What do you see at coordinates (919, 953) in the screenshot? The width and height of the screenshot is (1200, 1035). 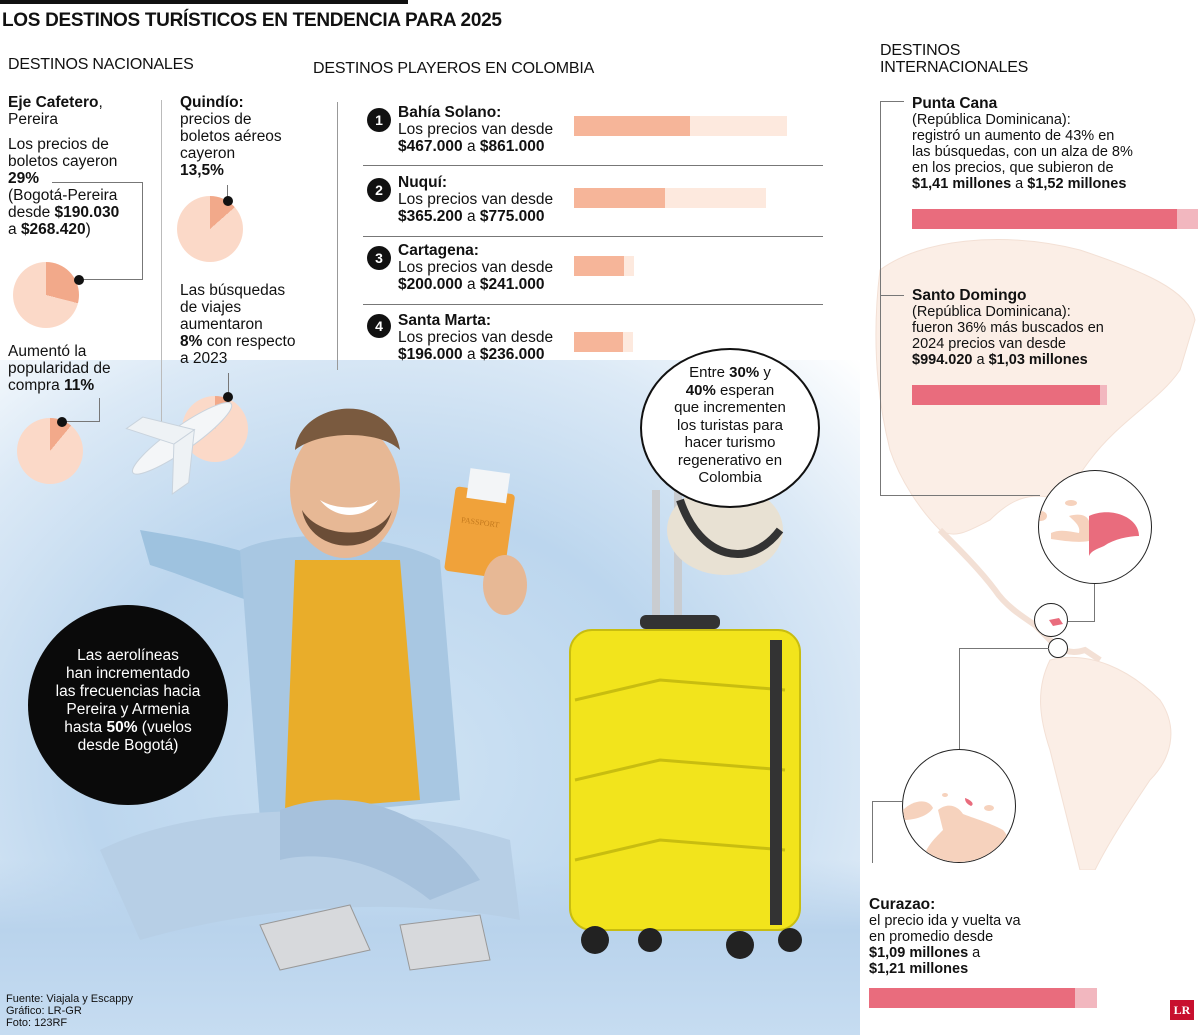 I see `intl-from: $1,09 millones` at bounding box center [919, 953].